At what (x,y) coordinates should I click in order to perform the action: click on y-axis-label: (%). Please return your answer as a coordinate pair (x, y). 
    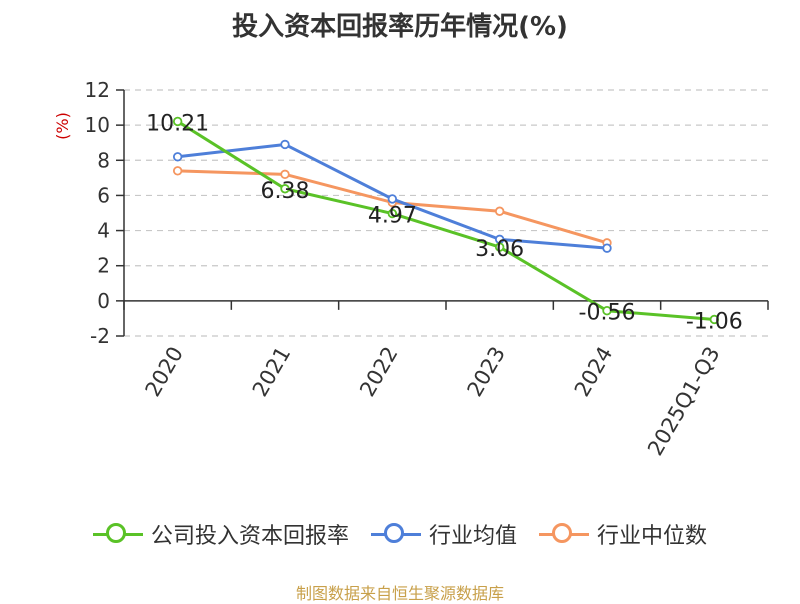
    Looking at the image, I should click on (62, 126).